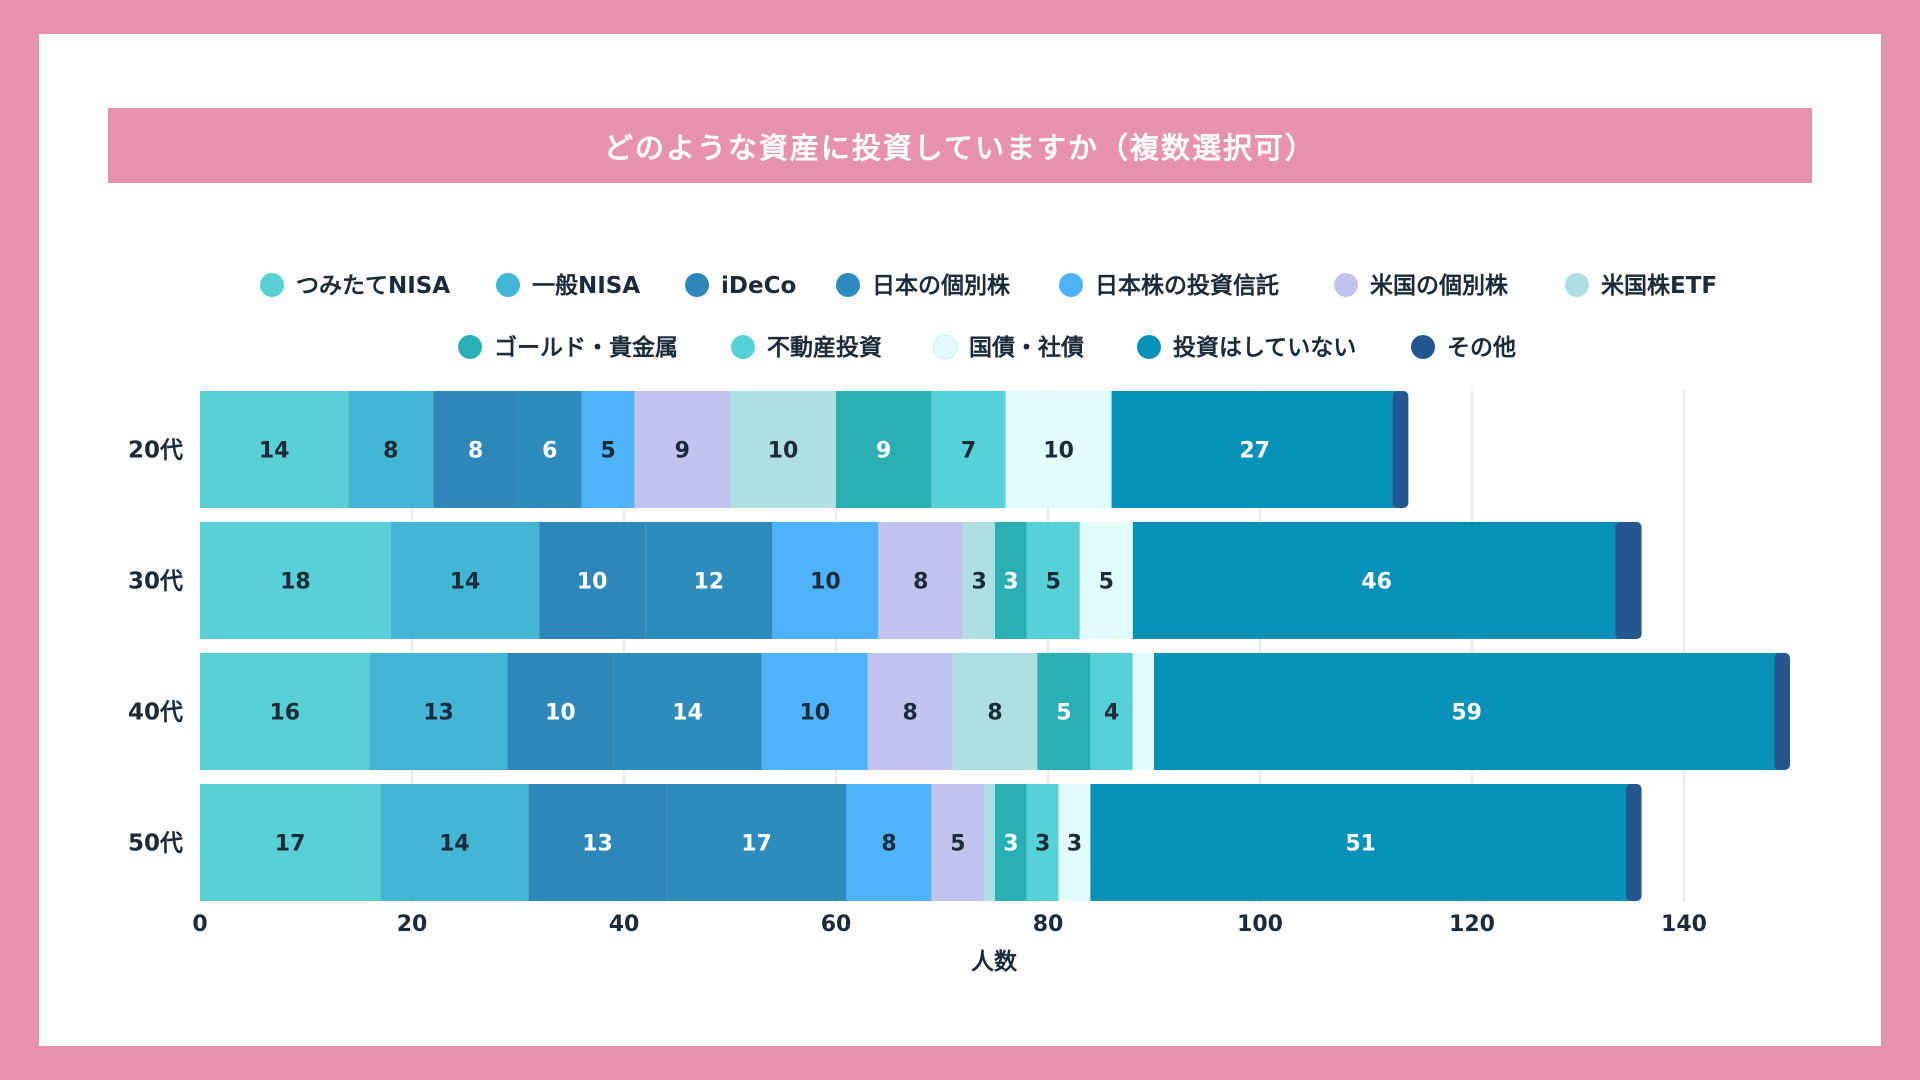  What do you see at coordinates (708, 582) in the screenshot?
I see `bar-data-label: 12` at bounding box center [708, 582].